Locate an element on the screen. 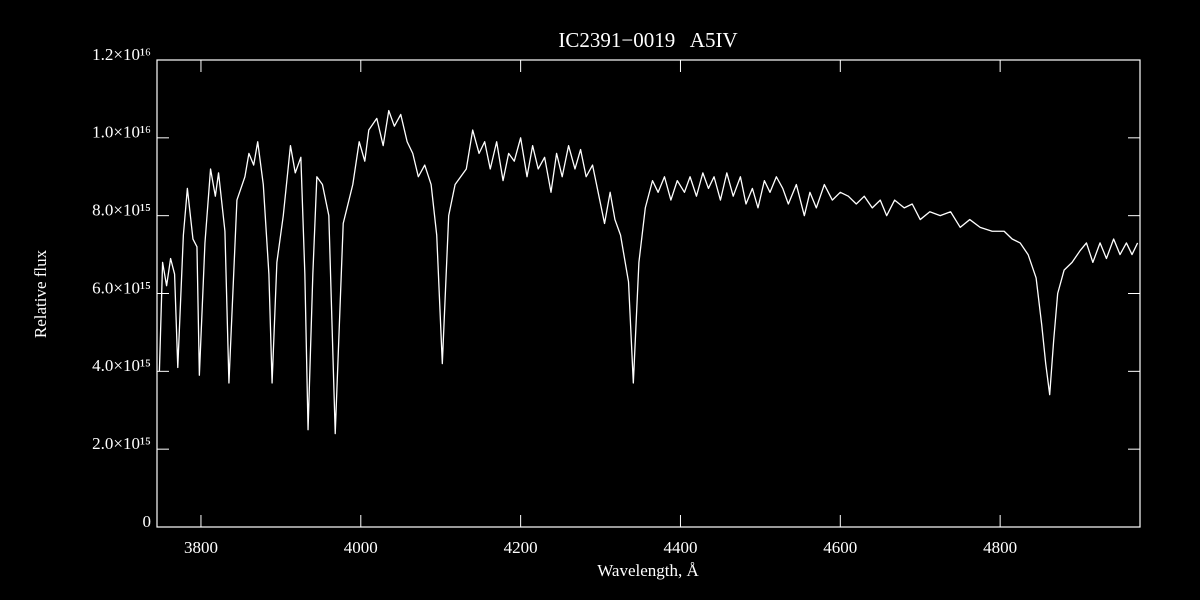 This screenshot has height=600, width=1200. y-tick-label: 1.0×10¹⁶ is located at coordinates (121, 132).